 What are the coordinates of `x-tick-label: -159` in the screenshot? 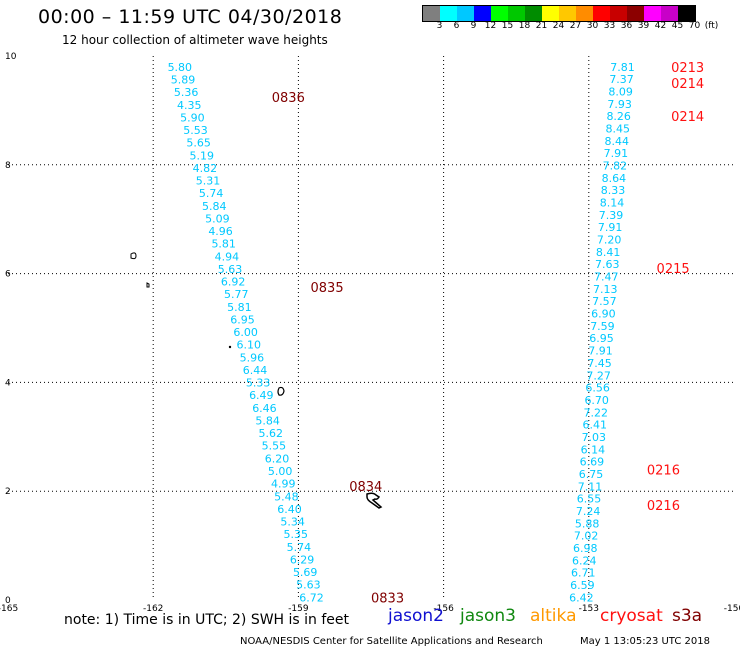 It's located at (298, 609).